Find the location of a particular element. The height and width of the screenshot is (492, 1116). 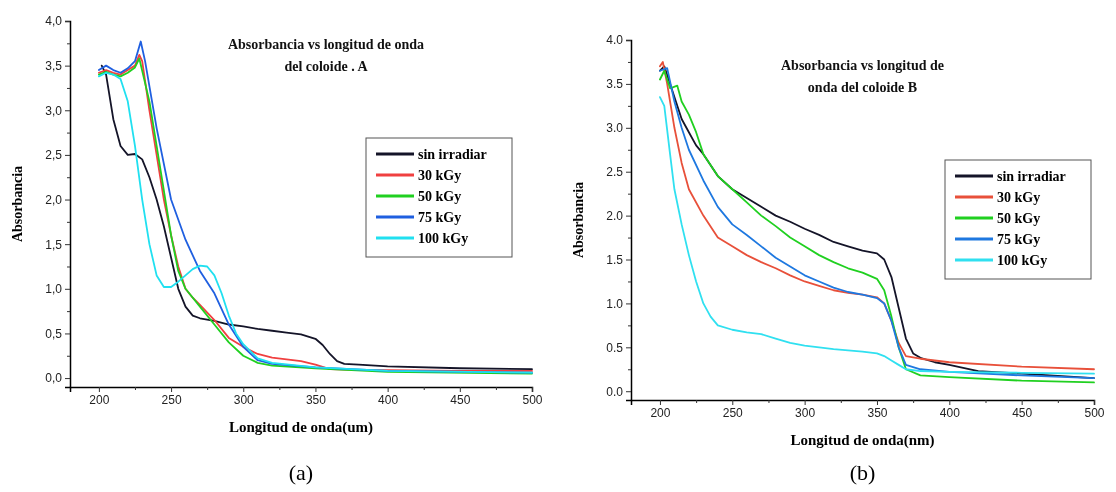

text: (b) is located at coordinates (862, 472).